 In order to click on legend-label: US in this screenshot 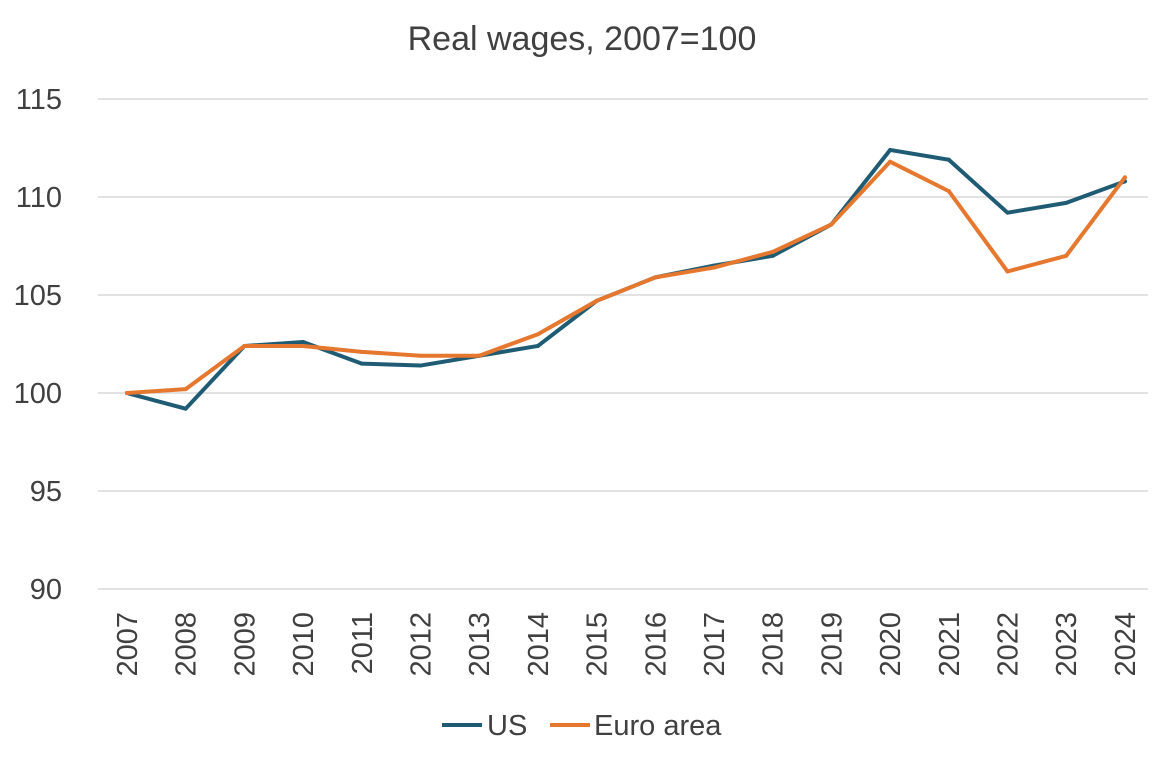, I will do `click(507, 726)`.